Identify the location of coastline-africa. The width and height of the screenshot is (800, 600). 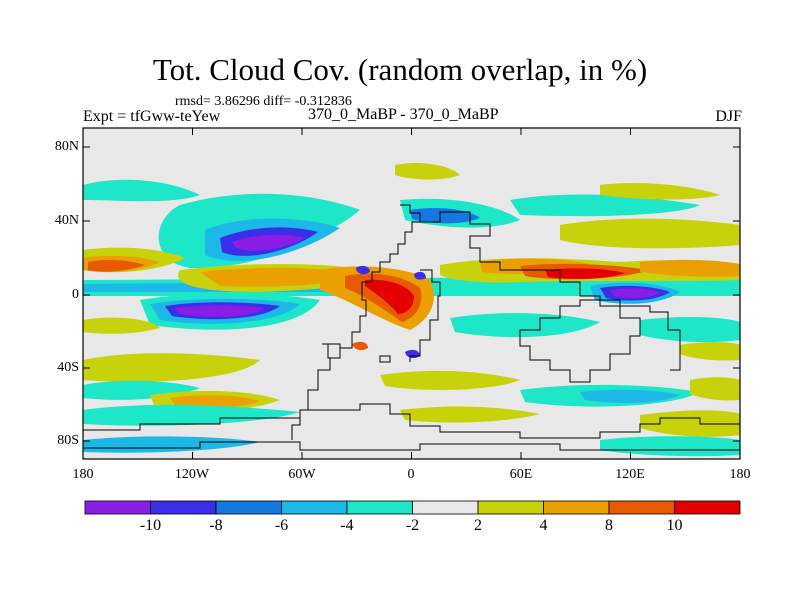
(425, 315).